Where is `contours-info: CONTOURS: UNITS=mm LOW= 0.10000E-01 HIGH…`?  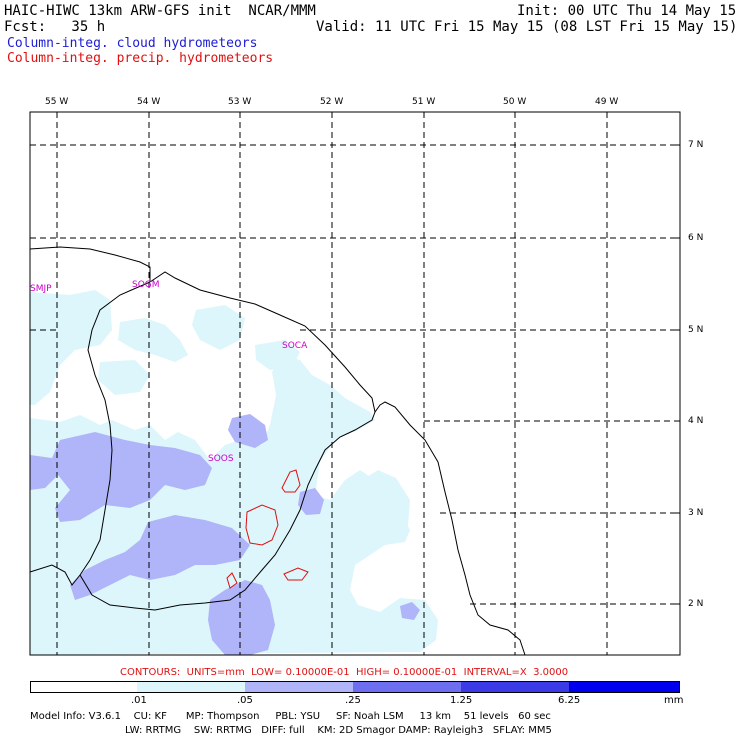
contours-info: CONTOURS: UNITS=mm LOW= 0.10000E-01 HIGH… is located at coordinates (344, 672).